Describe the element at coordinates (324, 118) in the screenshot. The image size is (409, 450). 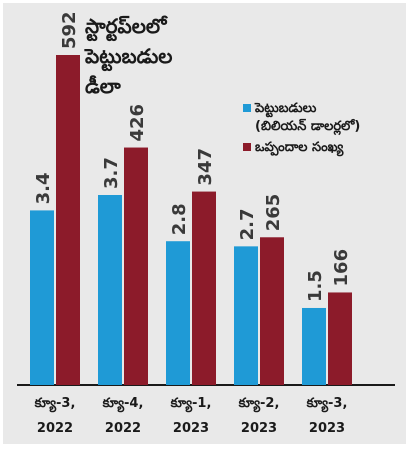
I see `legend-item-investments: పెట్టుబడులు (బిలియన్‌ డాలర్లలో)` at that location.